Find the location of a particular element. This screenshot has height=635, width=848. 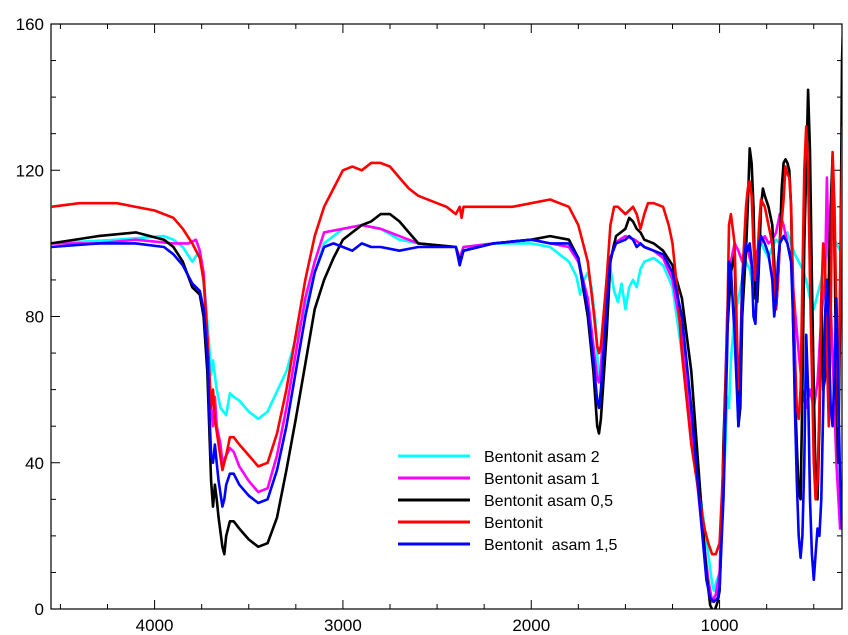

x-tick-label: 2000 is located at coordinates (531, 625).